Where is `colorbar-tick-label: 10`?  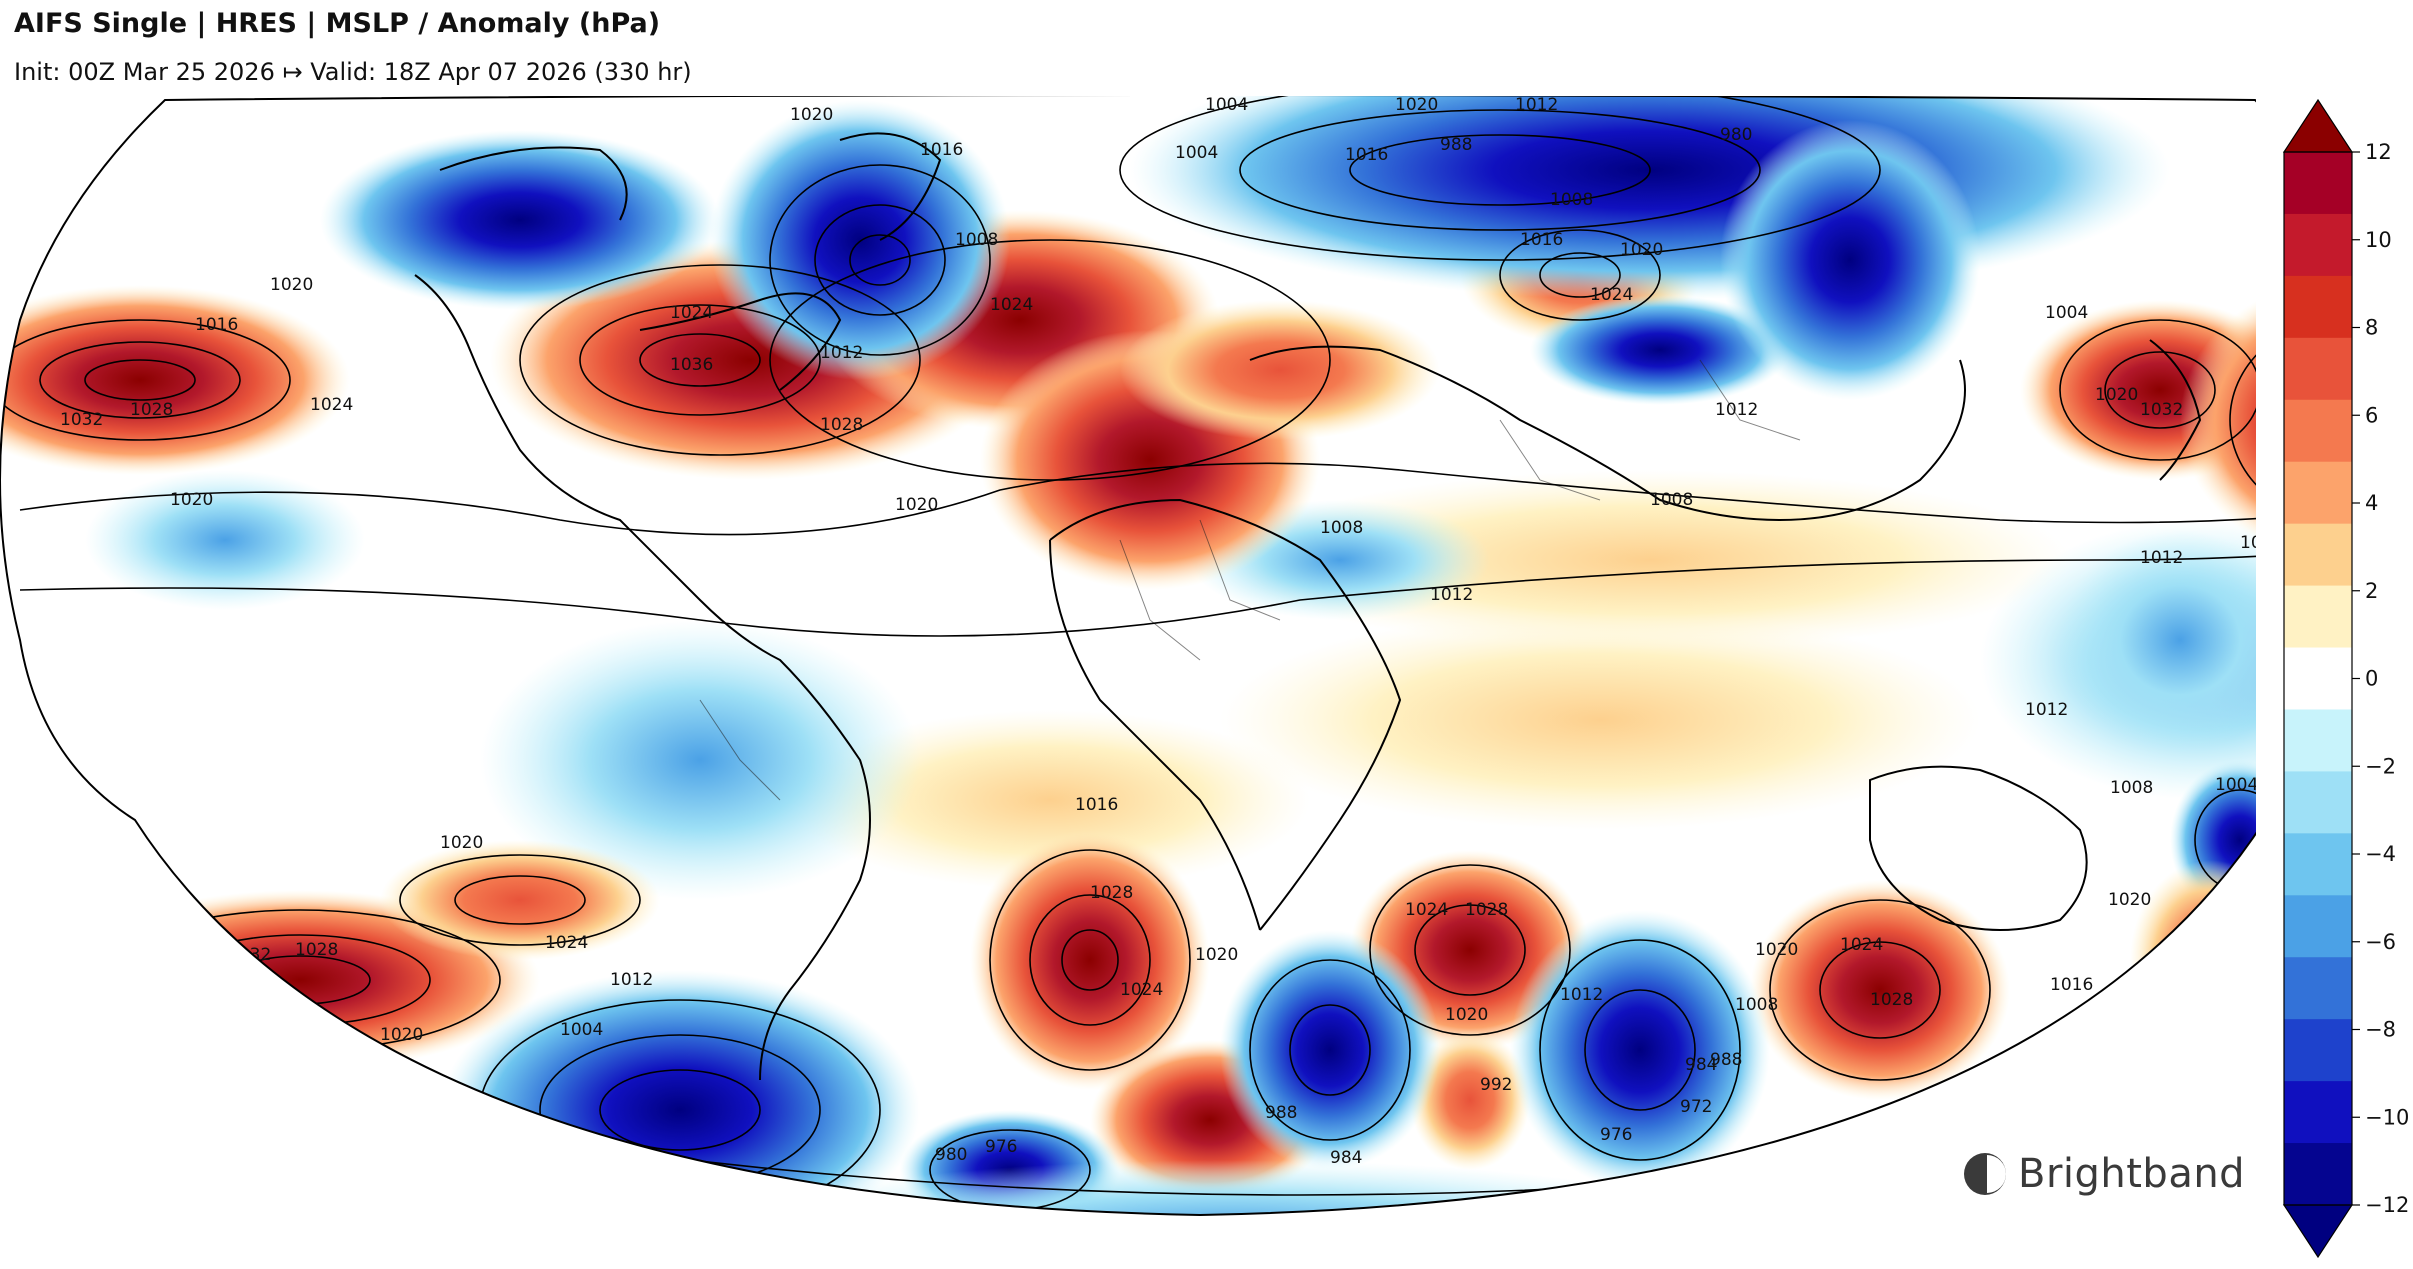 colorbar-tick-label: 10 is located at coordinates (2378, 240).